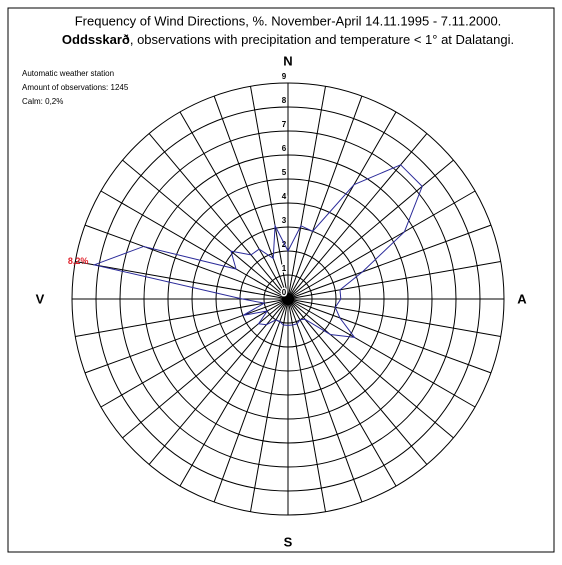 This screenshot has width=562, height=565. What do you see at coordinates (287, 60) in the screenshot?
I see `dir-label: N` at bounding box center [287, 60].